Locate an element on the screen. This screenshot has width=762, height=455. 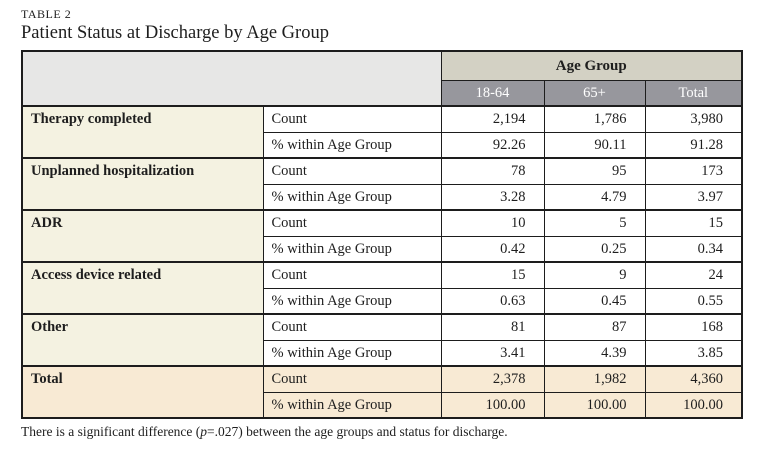
value-cell: 0.42 is located at coordinates (492, 249).